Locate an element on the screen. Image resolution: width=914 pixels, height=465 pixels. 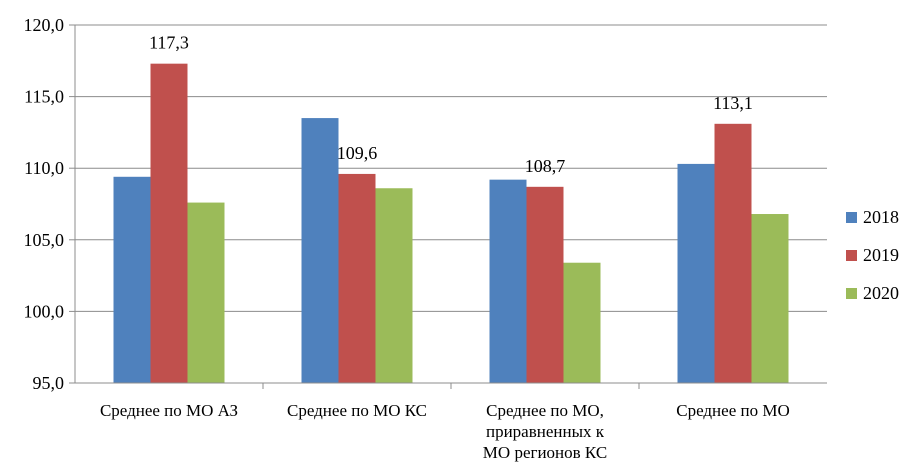
legend: 2018 2019 2020 is located at coordinates (872, 255).